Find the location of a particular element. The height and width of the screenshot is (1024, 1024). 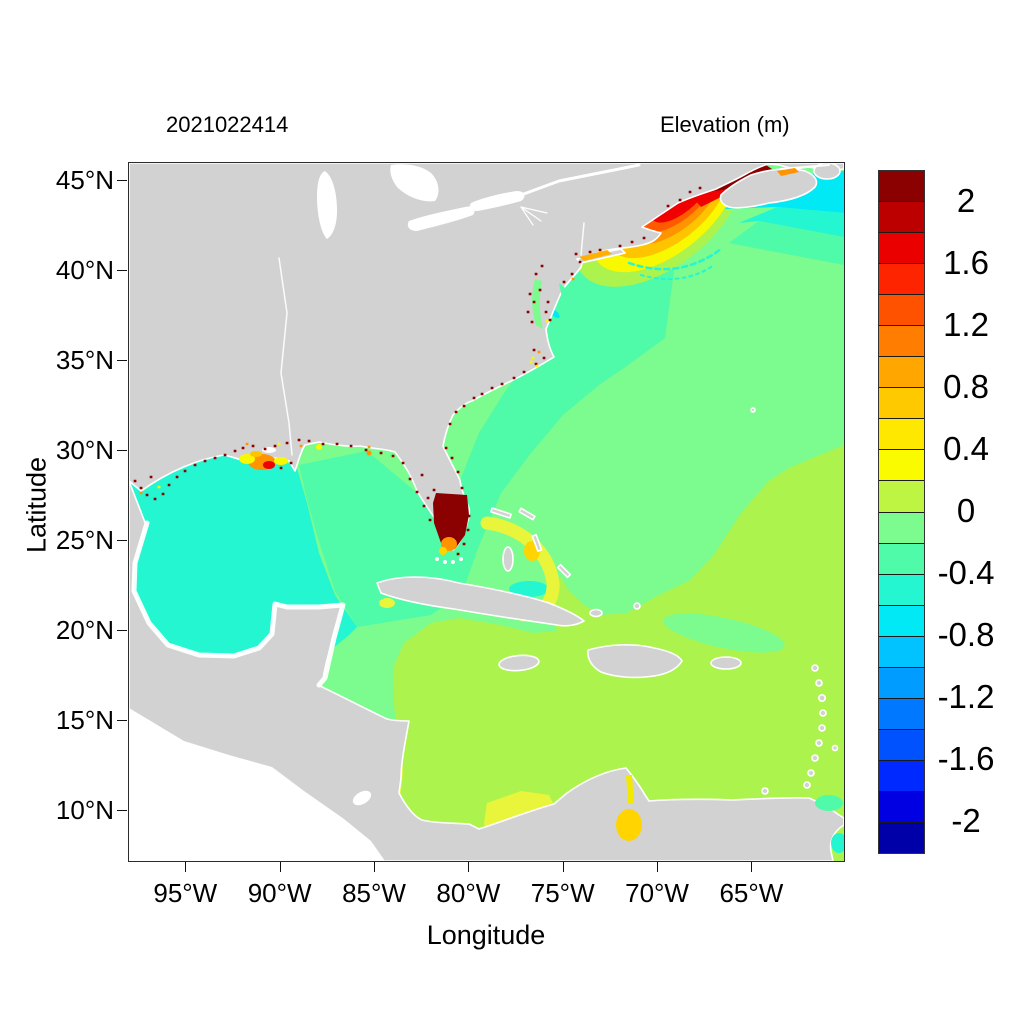

colorbar-tick-label: 0.4 is located at coordinates (966, 448).